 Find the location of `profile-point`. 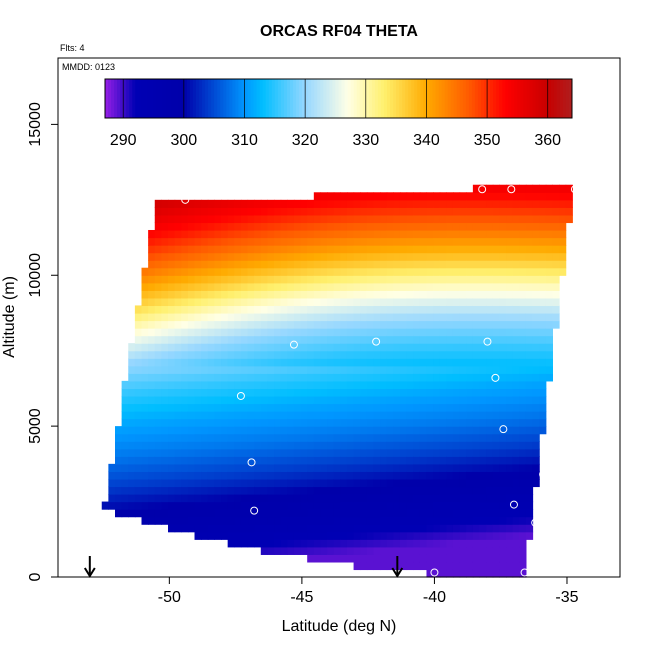

profile-point is located at coordinates (111, 414).